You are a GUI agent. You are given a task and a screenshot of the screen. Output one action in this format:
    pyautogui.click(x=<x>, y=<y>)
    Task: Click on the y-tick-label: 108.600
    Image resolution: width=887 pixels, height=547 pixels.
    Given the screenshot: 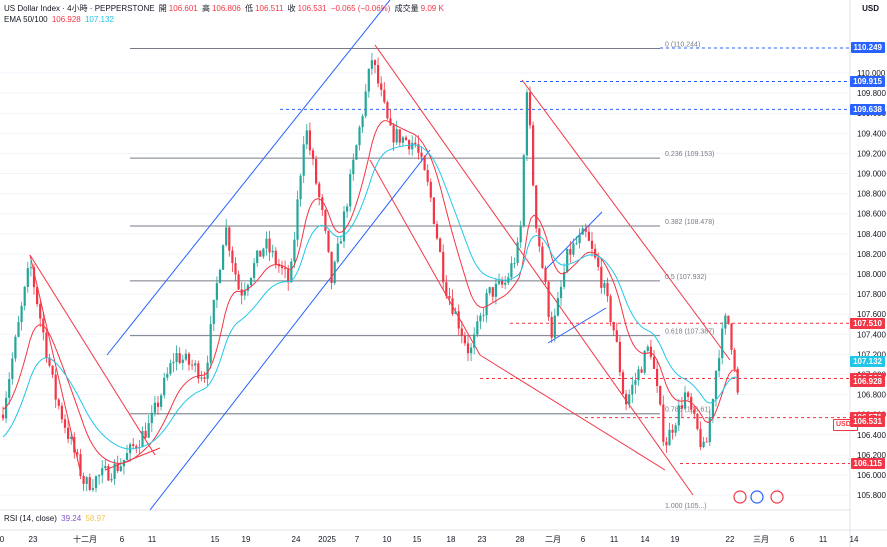 What is the action you would take?
    pyautogui.click(x=871, y=214)
    